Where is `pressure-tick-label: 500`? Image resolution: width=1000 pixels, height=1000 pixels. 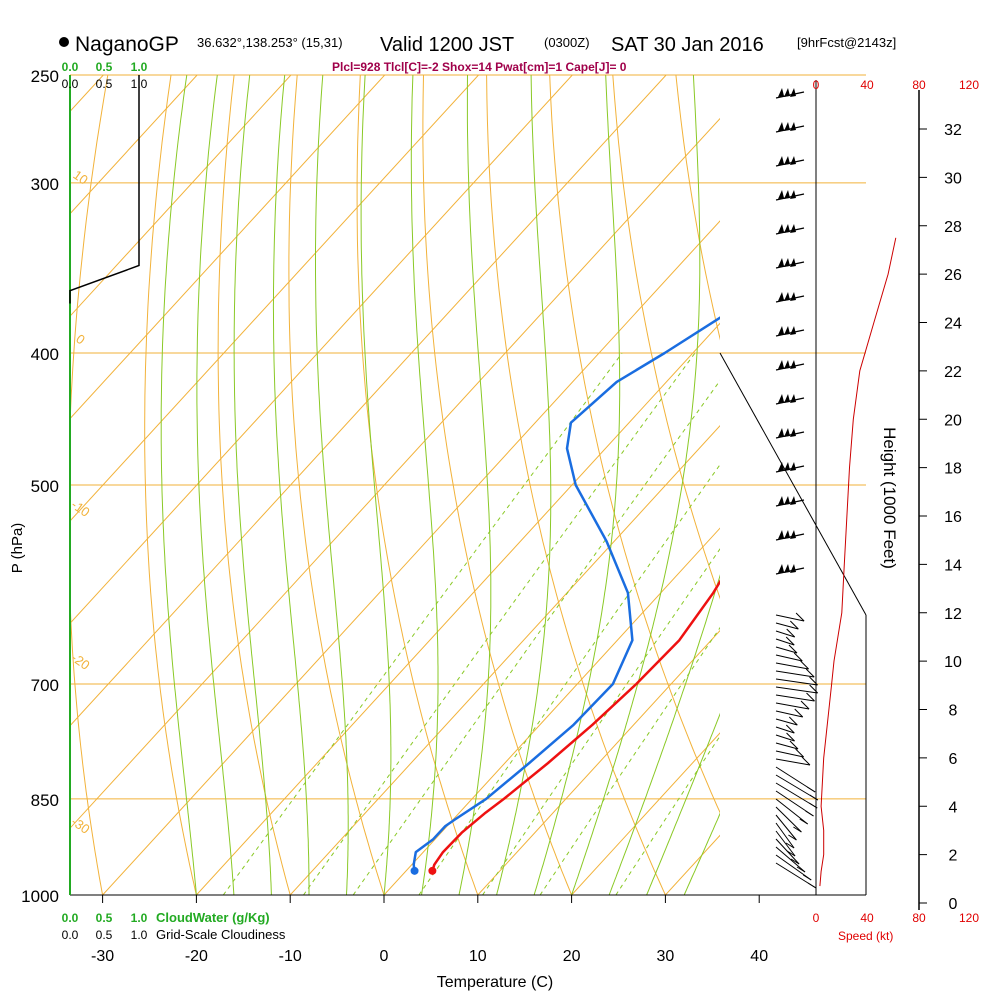 pressure-tick-label: 500 is located at coordinates (45, 486).